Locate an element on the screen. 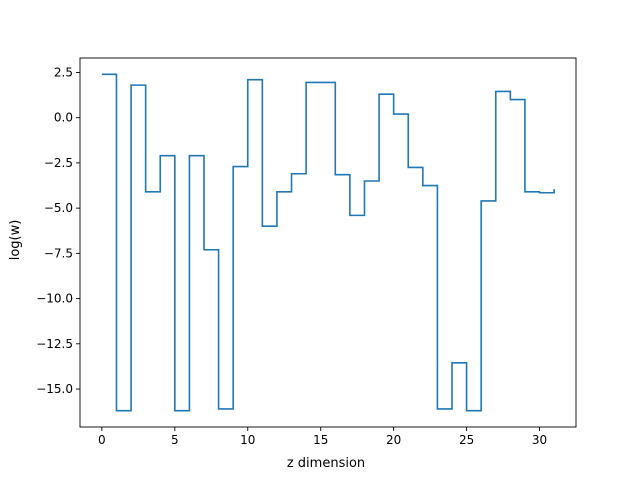  x-tick-label: 0 is located at coordinates (102, 440).